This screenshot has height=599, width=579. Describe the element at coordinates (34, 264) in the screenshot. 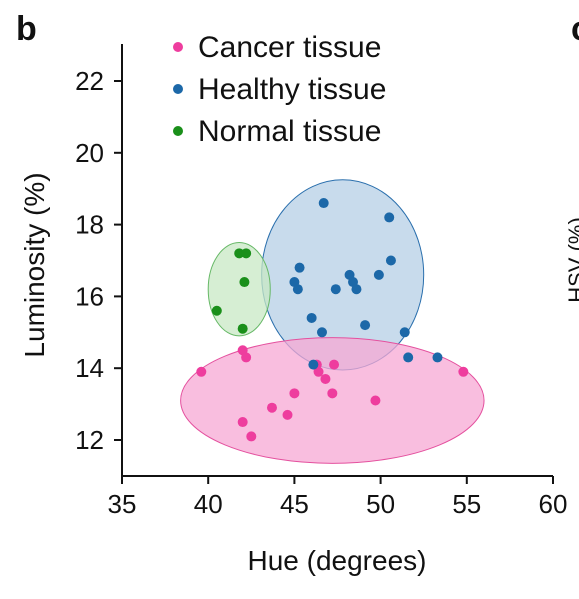

I see `y-axis-title: Luminosity (%)` at that location.